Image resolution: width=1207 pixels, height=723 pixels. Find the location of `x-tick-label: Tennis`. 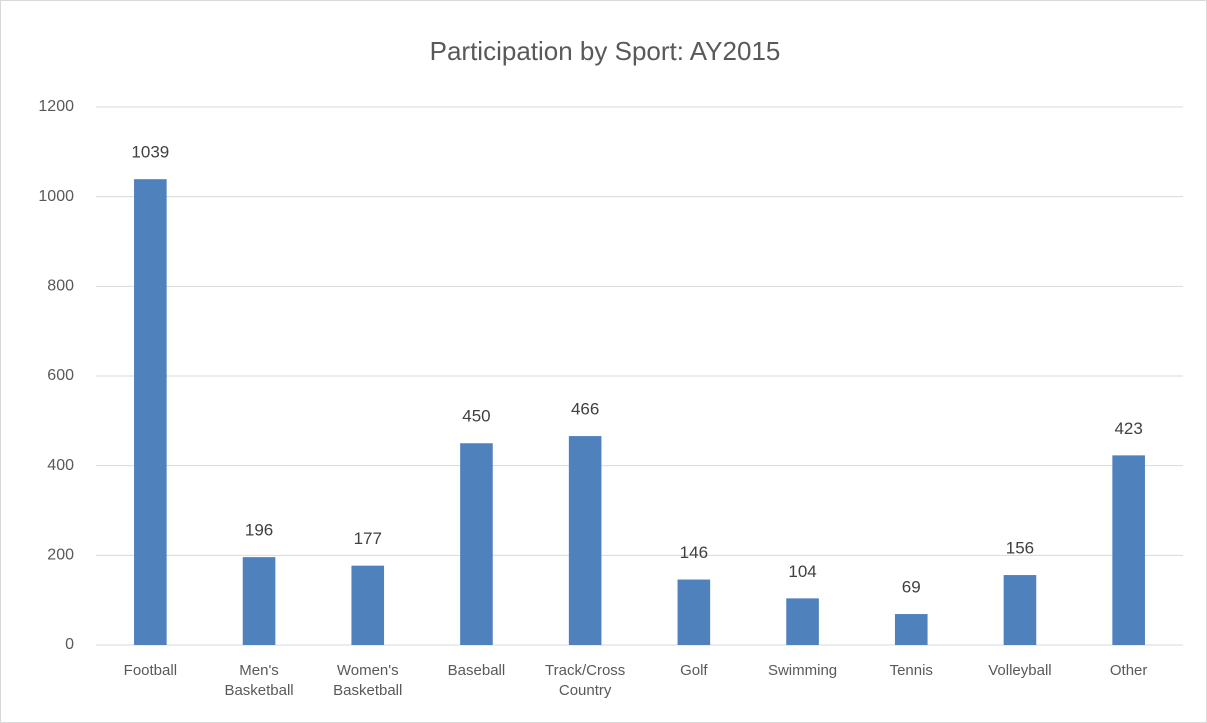

x-tick-label: Tennis is located at coordinates (911, 670).